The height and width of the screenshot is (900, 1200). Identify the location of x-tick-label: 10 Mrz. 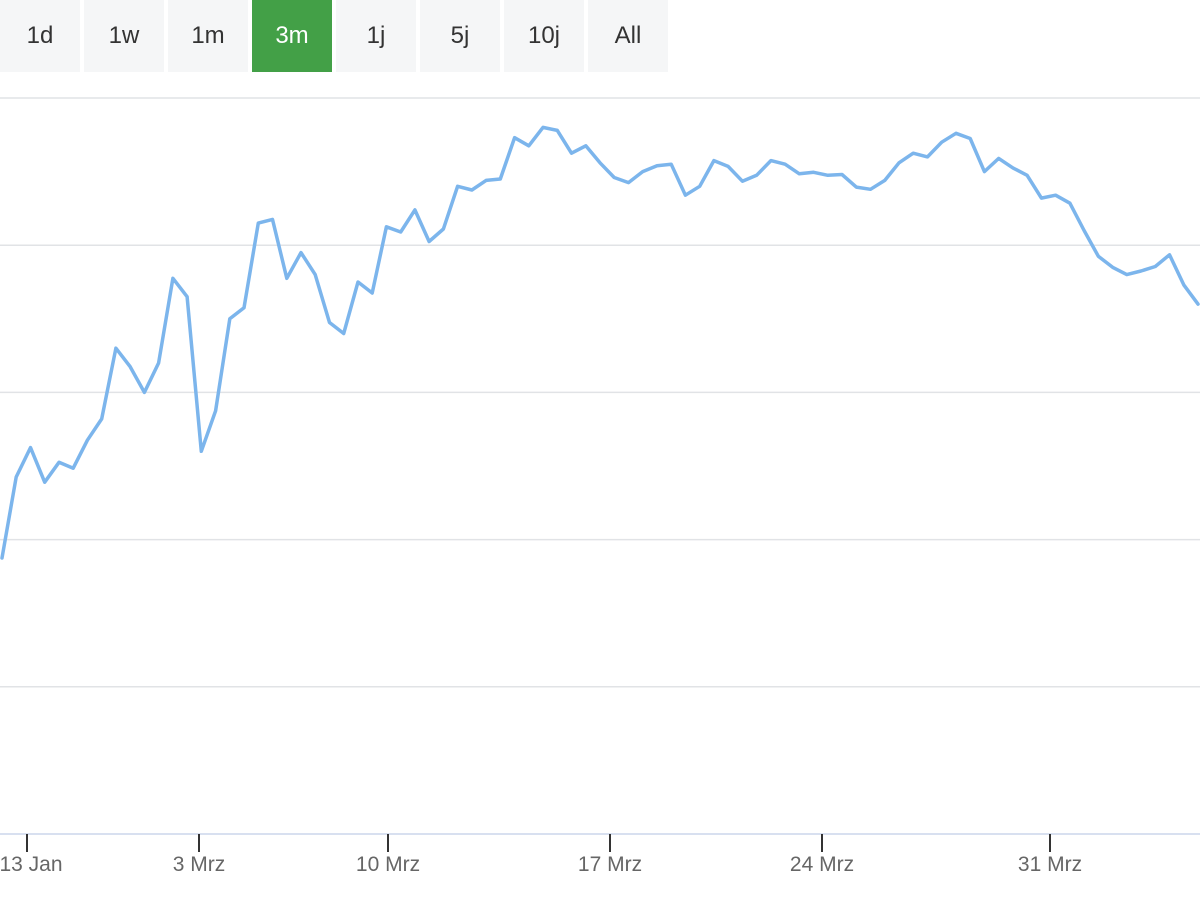
(388, 864).